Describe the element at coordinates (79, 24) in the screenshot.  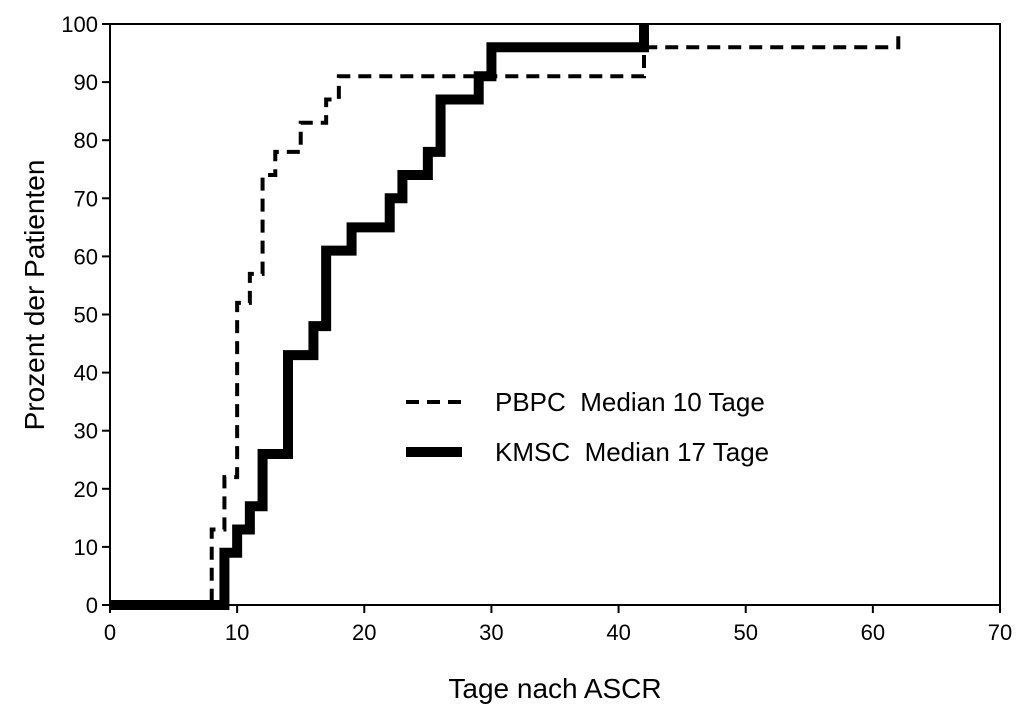
I see `y-tick-label: 100` at that location.